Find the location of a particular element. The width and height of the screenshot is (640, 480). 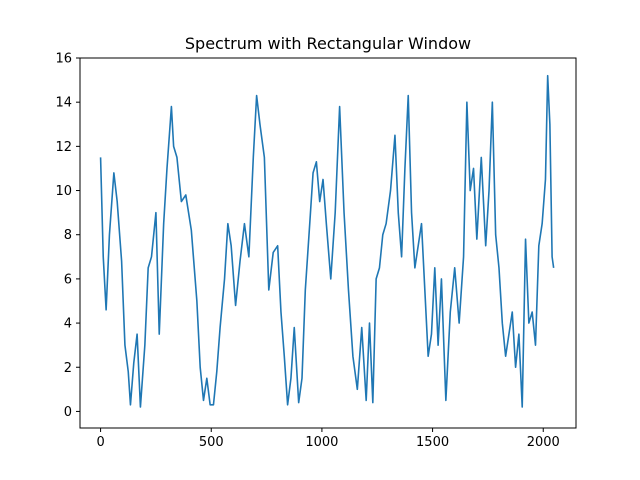

chart-title: Spectrum with Rectangular Window is located at coordinates (328, 43).